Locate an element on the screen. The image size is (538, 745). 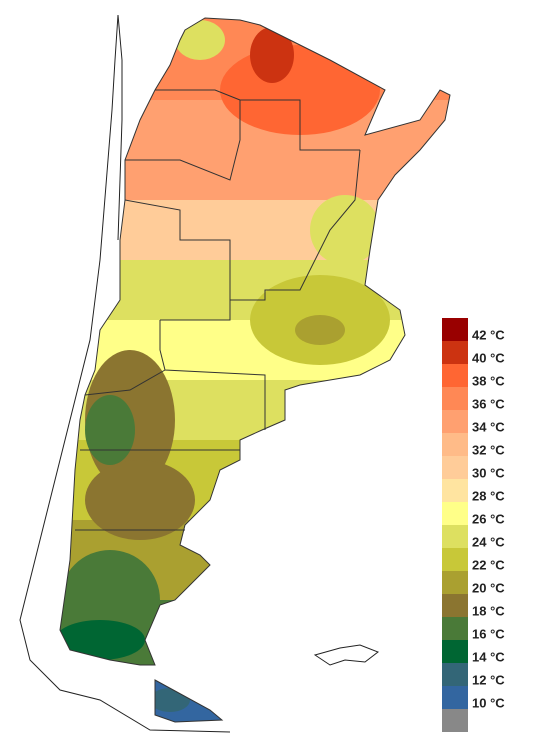
legend-label: 30 °C is located at coordinates (488, 472).